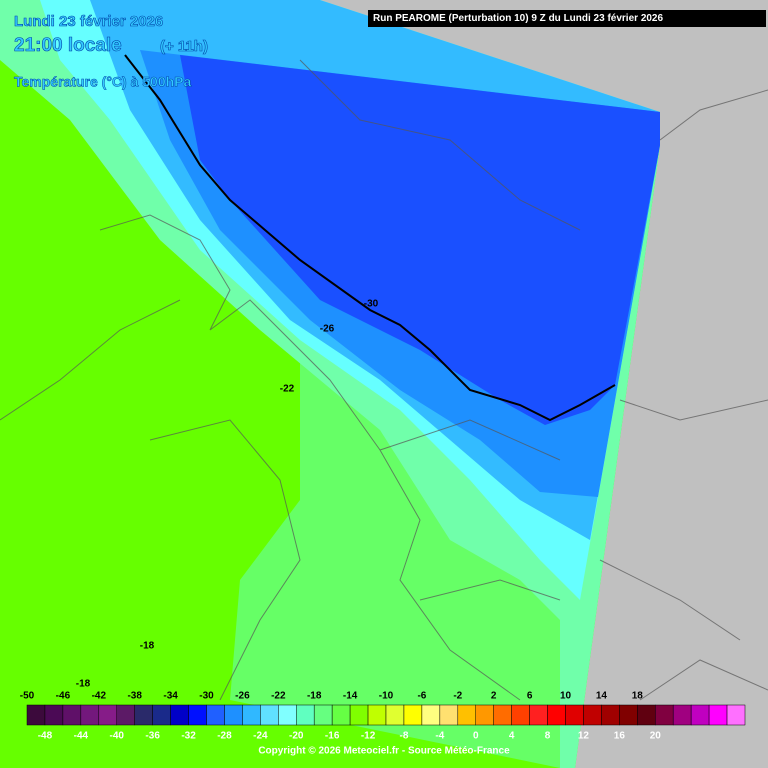 This screenshot has height=768, width=768. What do you see at coordinates (152, 736) in the screenshot?
I see `legend-label: -36` at bounding box center [152, 736].